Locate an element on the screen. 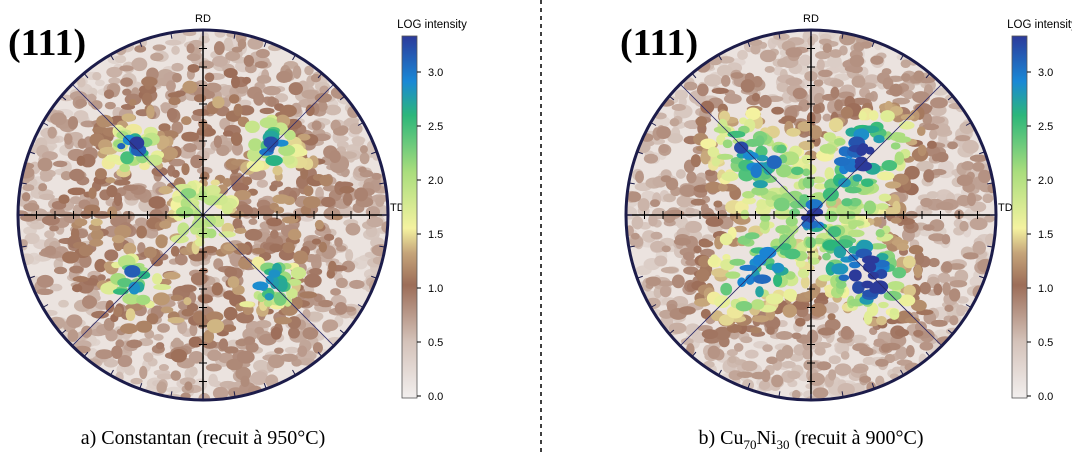  rd-label: RD is located at coordinates (811, 19).